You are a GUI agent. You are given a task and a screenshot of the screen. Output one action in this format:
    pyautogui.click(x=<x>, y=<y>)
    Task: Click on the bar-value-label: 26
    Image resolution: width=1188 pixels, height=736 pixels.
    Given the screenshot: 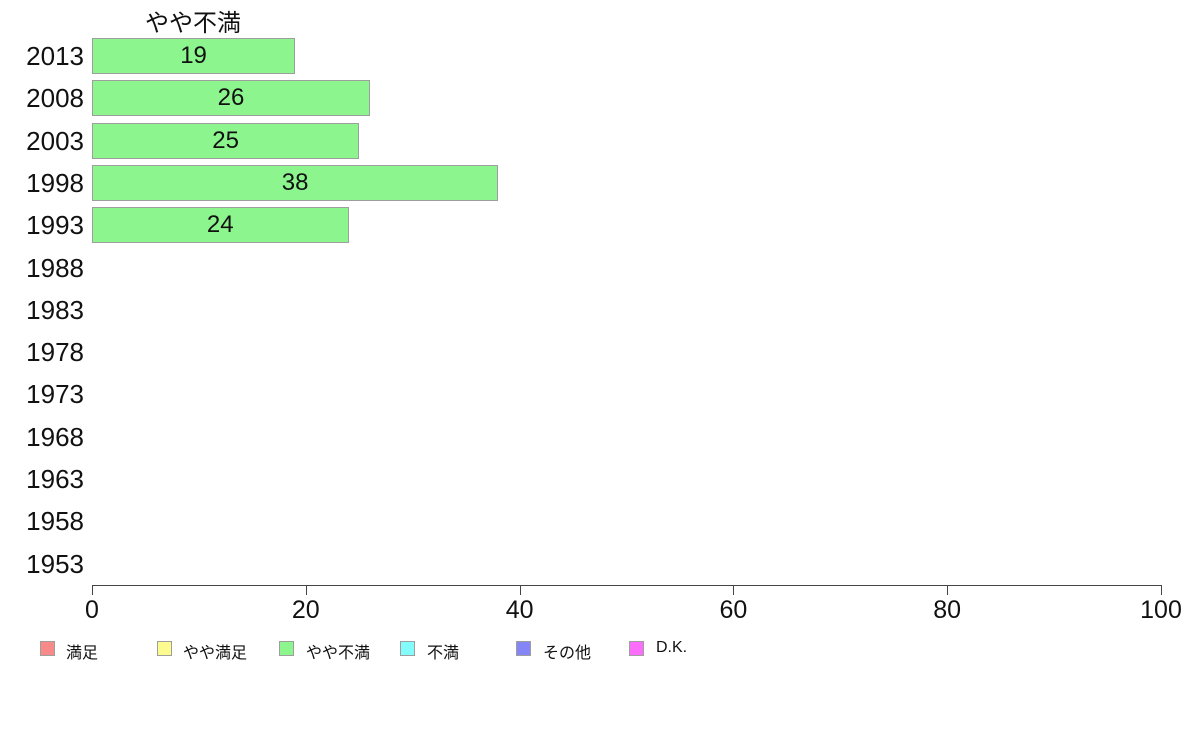 What is the action you would take?
    pyautogui.click(x=231, y=98)
    